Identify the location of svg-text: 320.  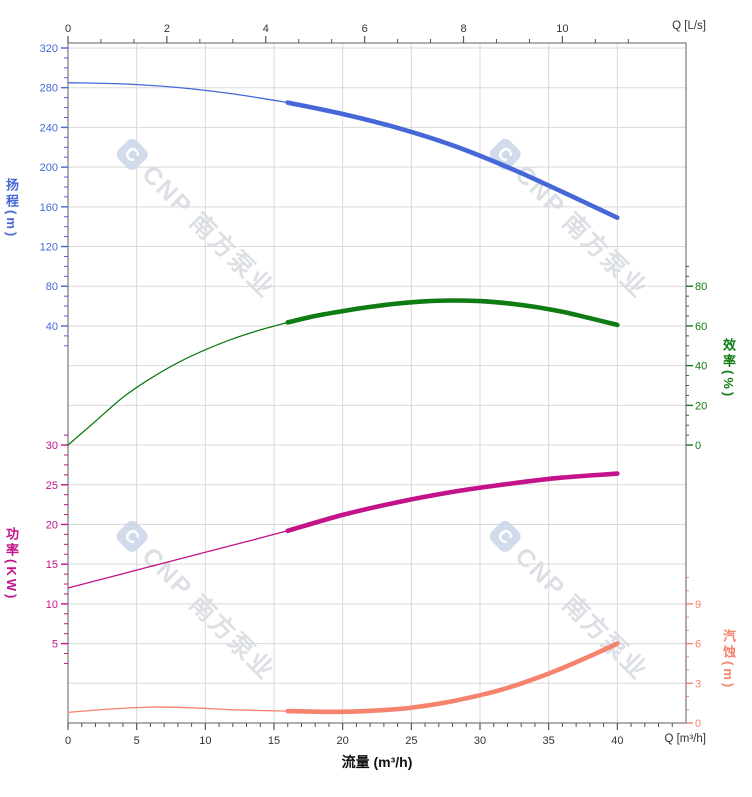
(49, 49).